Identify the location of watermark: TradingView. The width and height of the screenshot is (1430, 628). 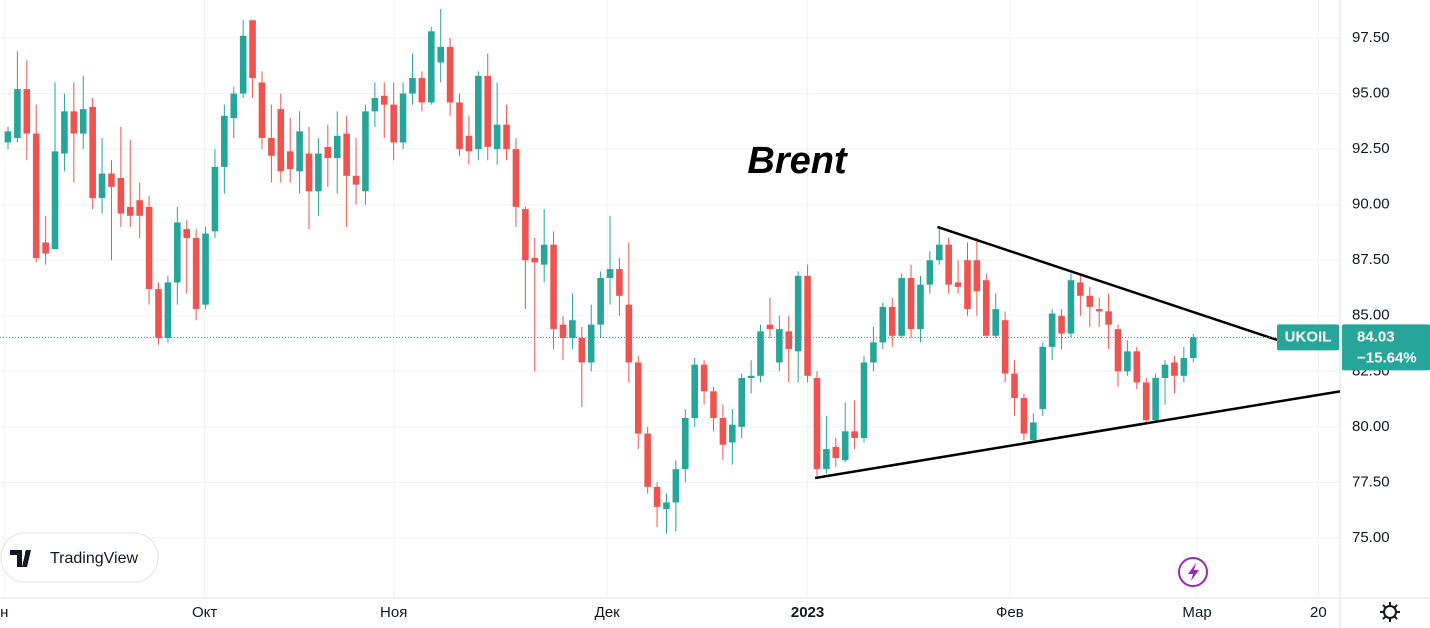
(79, 557).